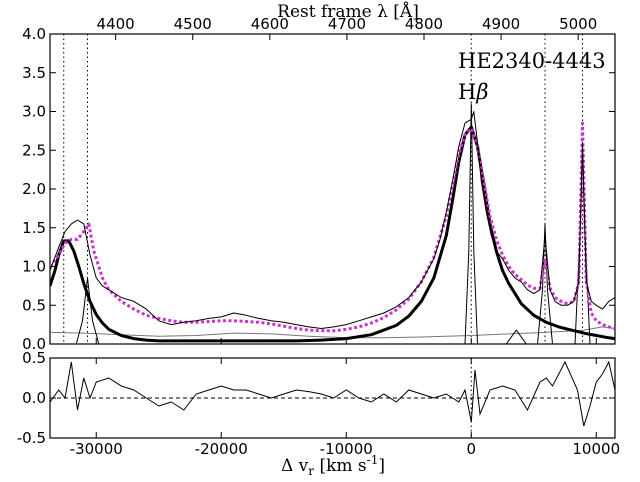 The image size is (640, 482). What do you see at coordinates (471, 449) in the screenshot?
I see `bottom-xtick-label: 0` at bounding box center [471, 449].